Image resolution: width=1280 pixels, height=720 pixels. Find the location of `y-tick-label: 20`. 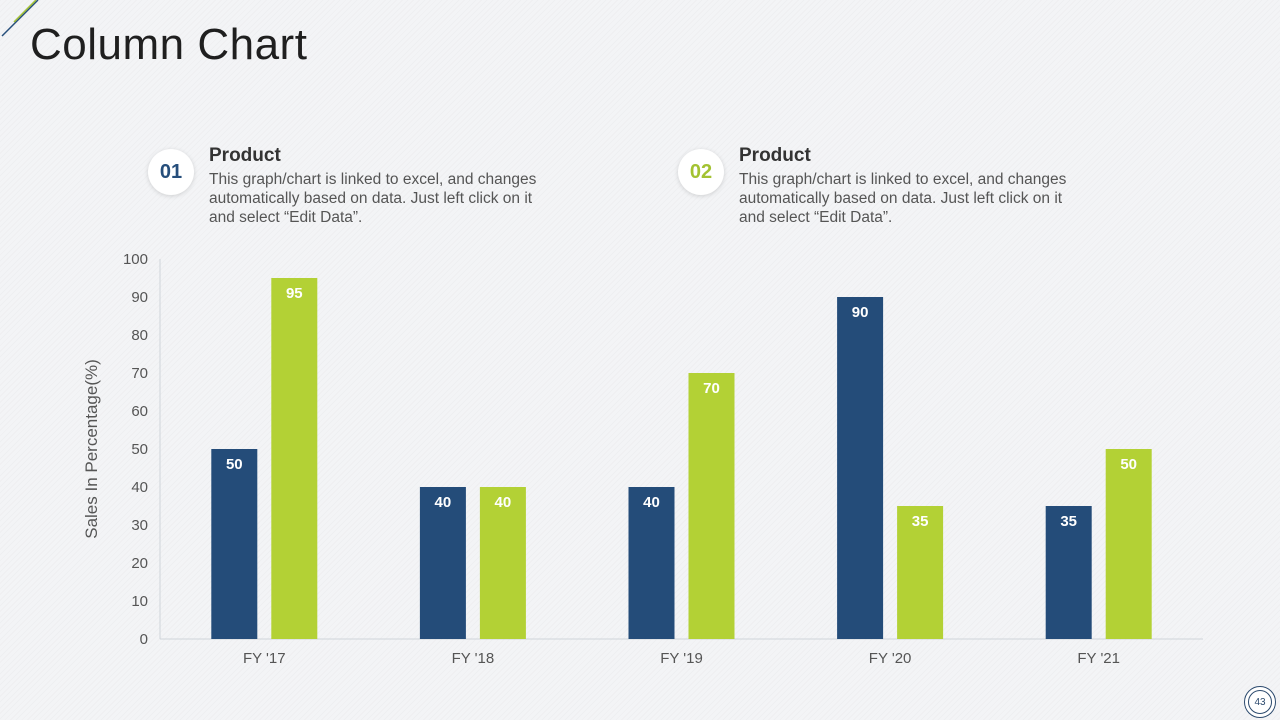

y-tick-label: 20 is located at coordinates (139, 563).